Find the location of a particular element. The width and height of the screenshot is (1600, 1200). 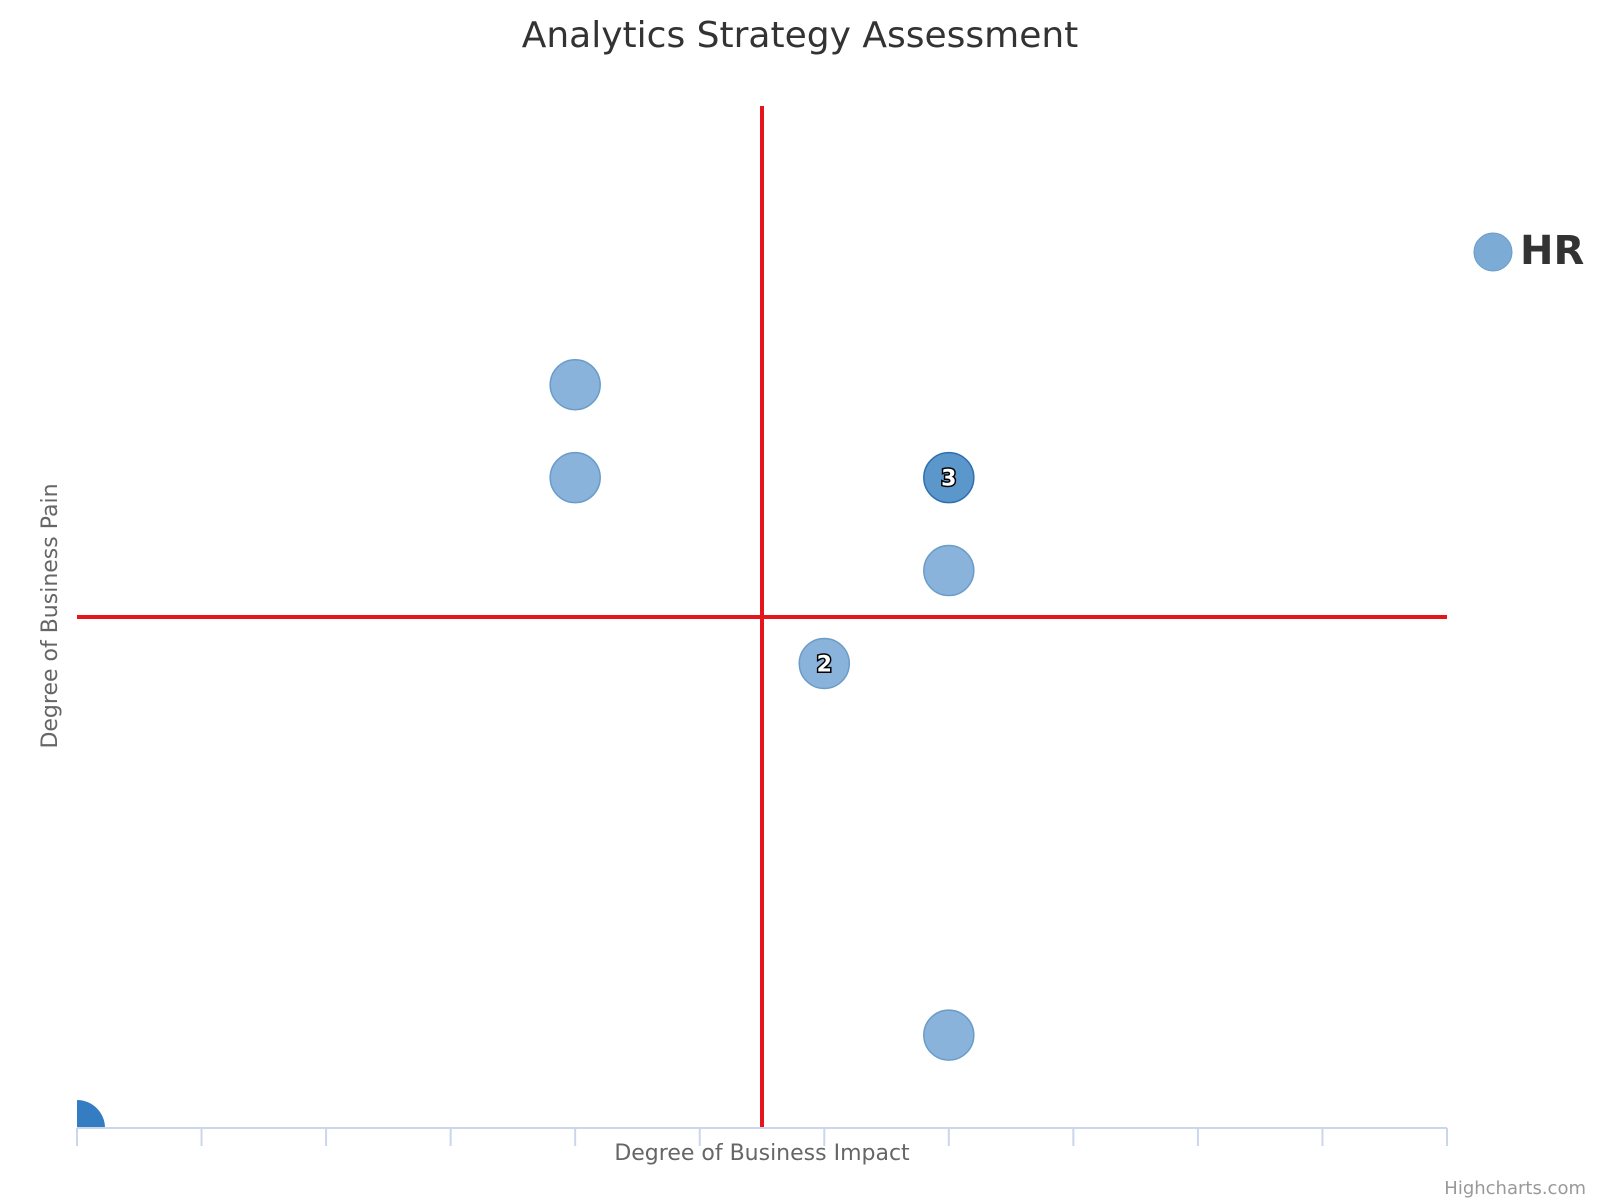

data-label: 3 is located at coordinates (948, 479).